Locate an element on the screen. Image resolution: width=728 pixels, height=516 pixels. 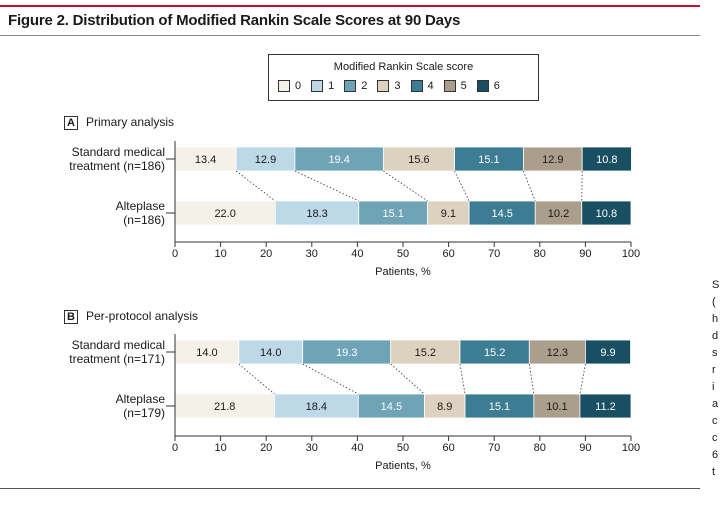
cropped-sidebar-text: S ( h d s r i a c c 6 t is located at coordinates (716, 378).